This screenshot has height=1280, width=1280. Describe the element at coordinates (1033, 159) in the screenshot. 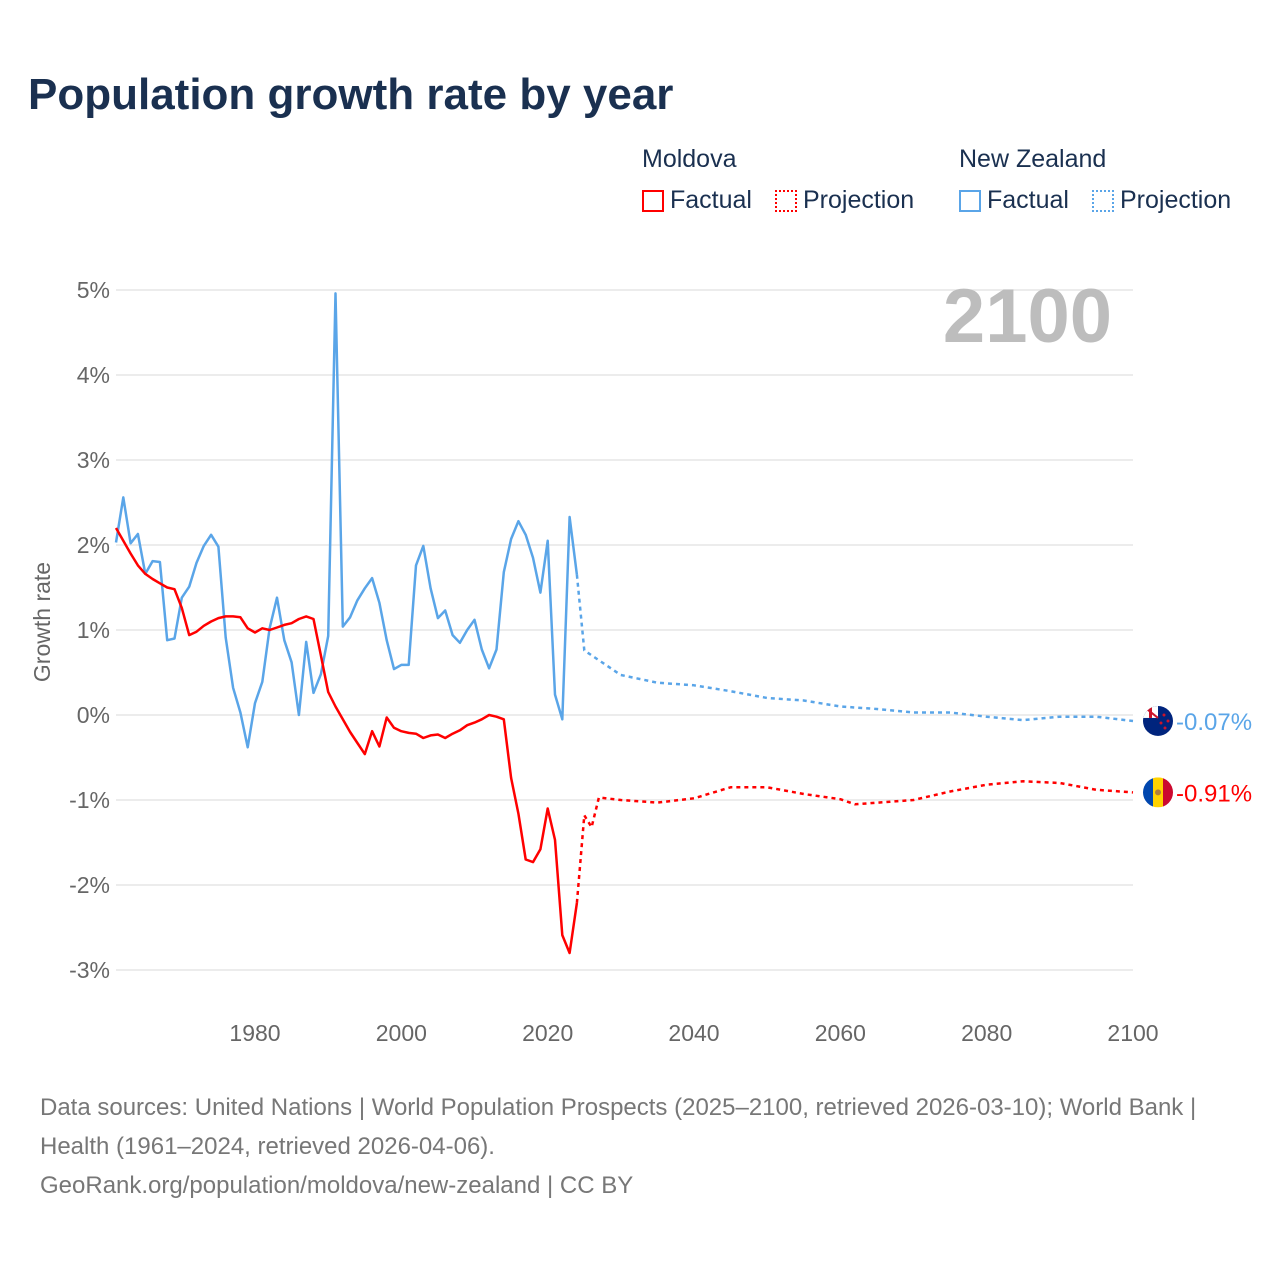

I see `legend-group-new-zealand: New Zealand` at that location.